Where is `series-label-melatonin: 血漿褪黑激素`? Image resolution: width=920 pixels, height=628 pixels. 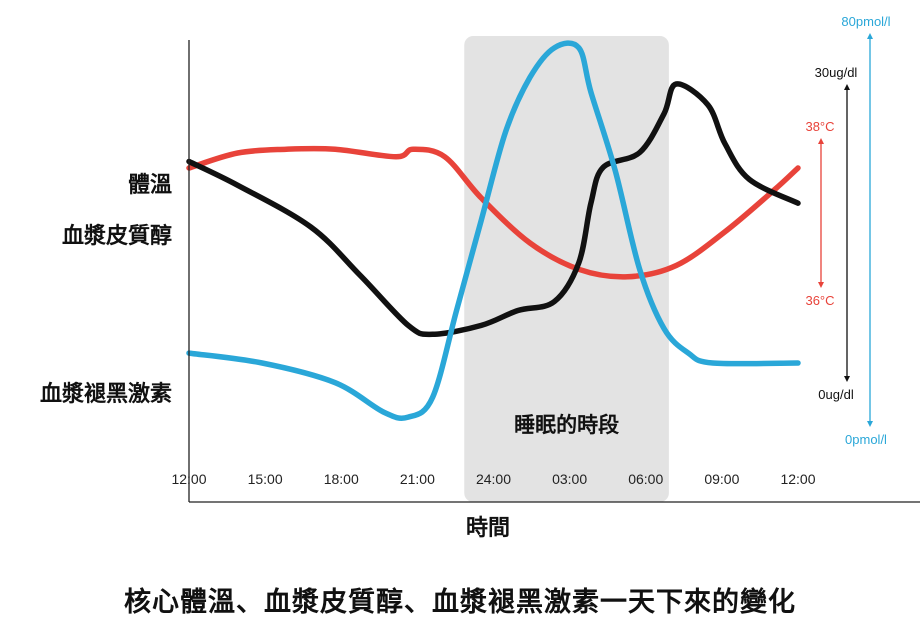 series-label-melatonin: 血漿褪黑激素 is located at coordinates (106, 394).